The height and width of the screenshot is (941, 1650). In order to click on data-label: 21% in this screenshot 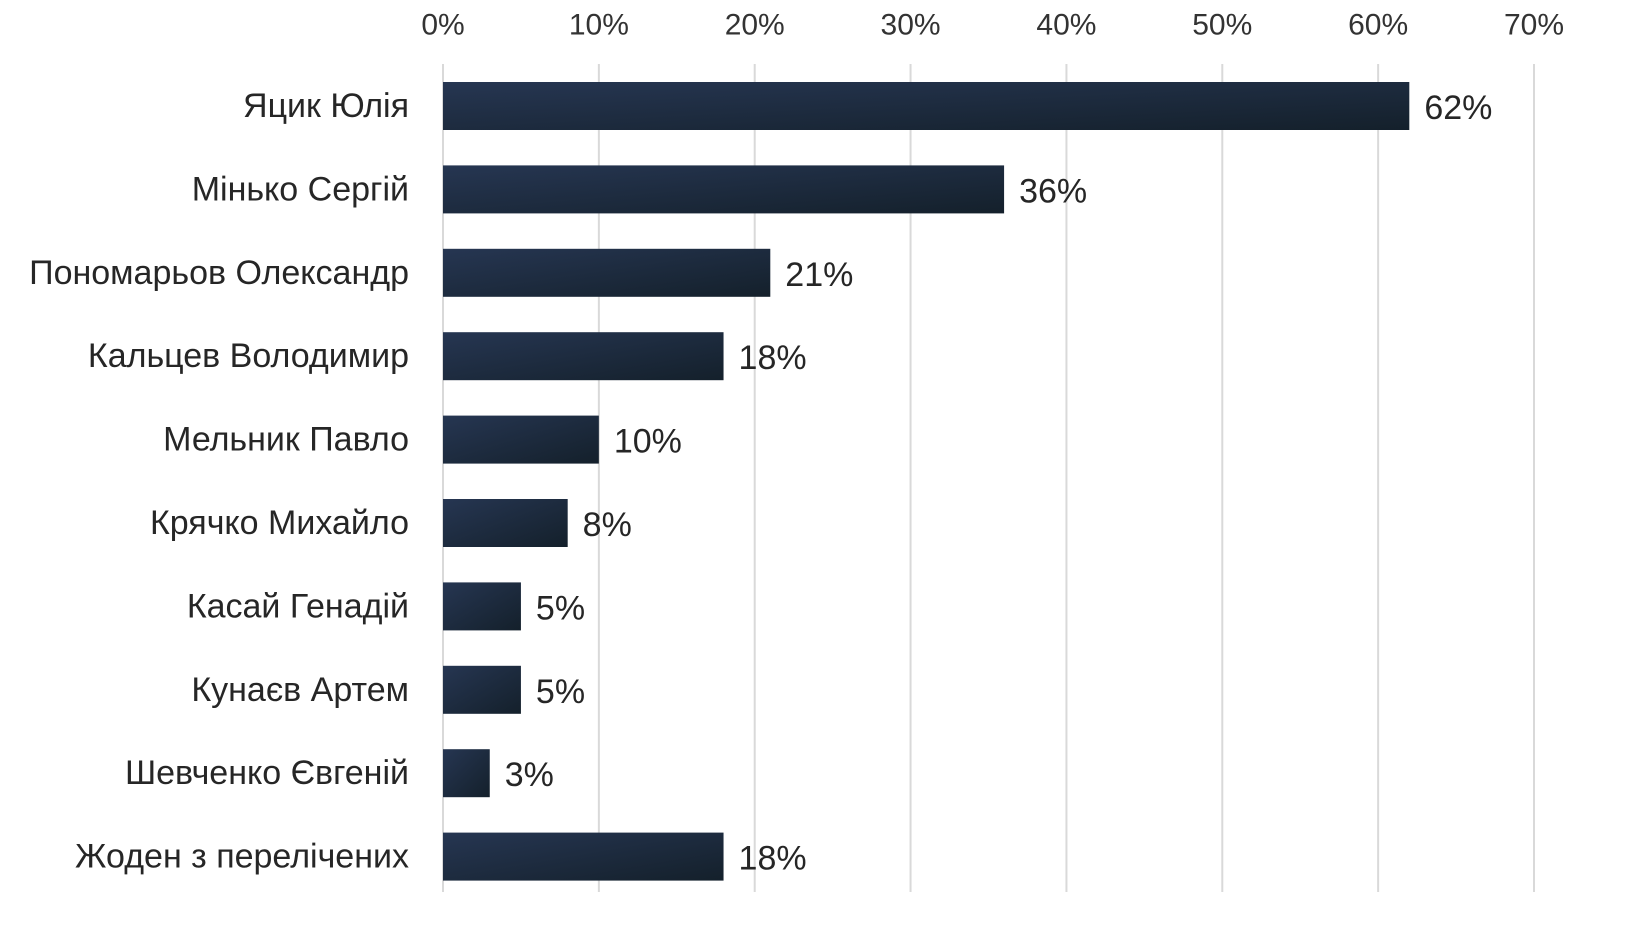, I will do `click(819, 275)`.